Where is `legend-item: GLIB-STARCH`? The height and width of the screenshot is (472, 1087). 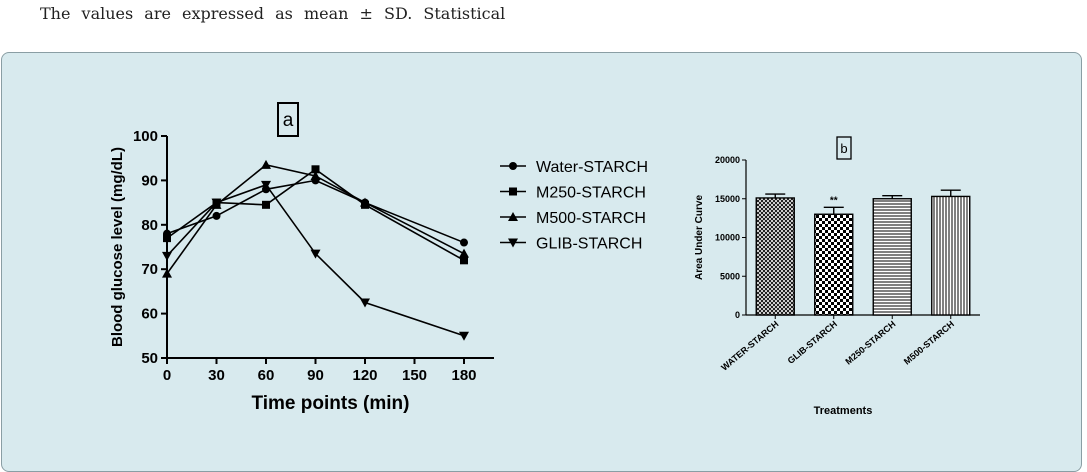
legend-item: GLIB-STARCH is located at coordinates (571, 244).